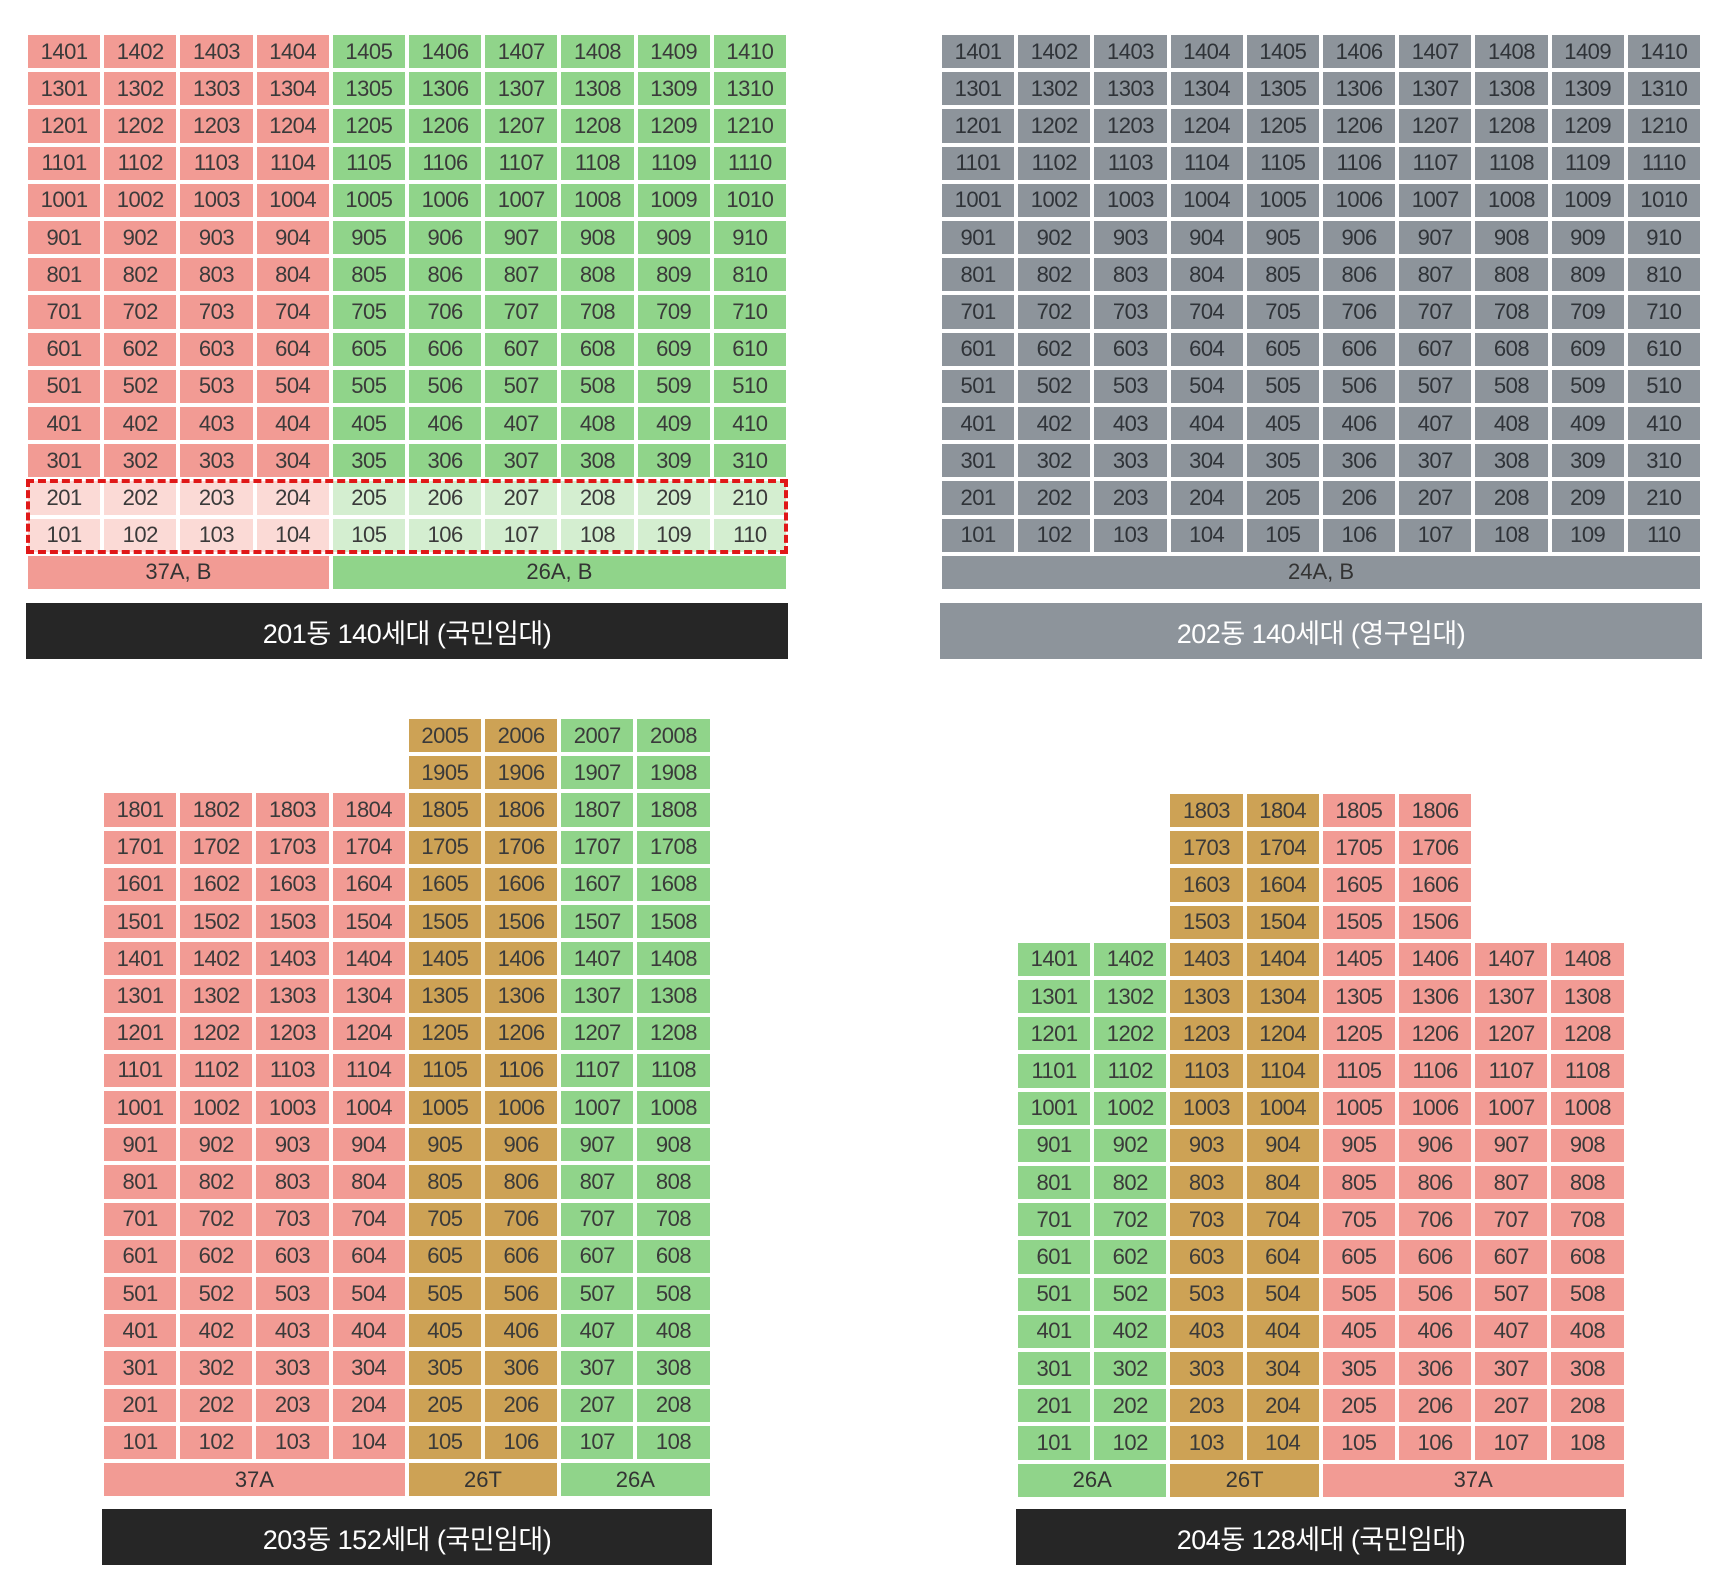 This screenshot has width=1724, height=1583. Describe the element at coordinates (1435, 811) in the screenshot. I see `unit-cell: 1806` at that location.